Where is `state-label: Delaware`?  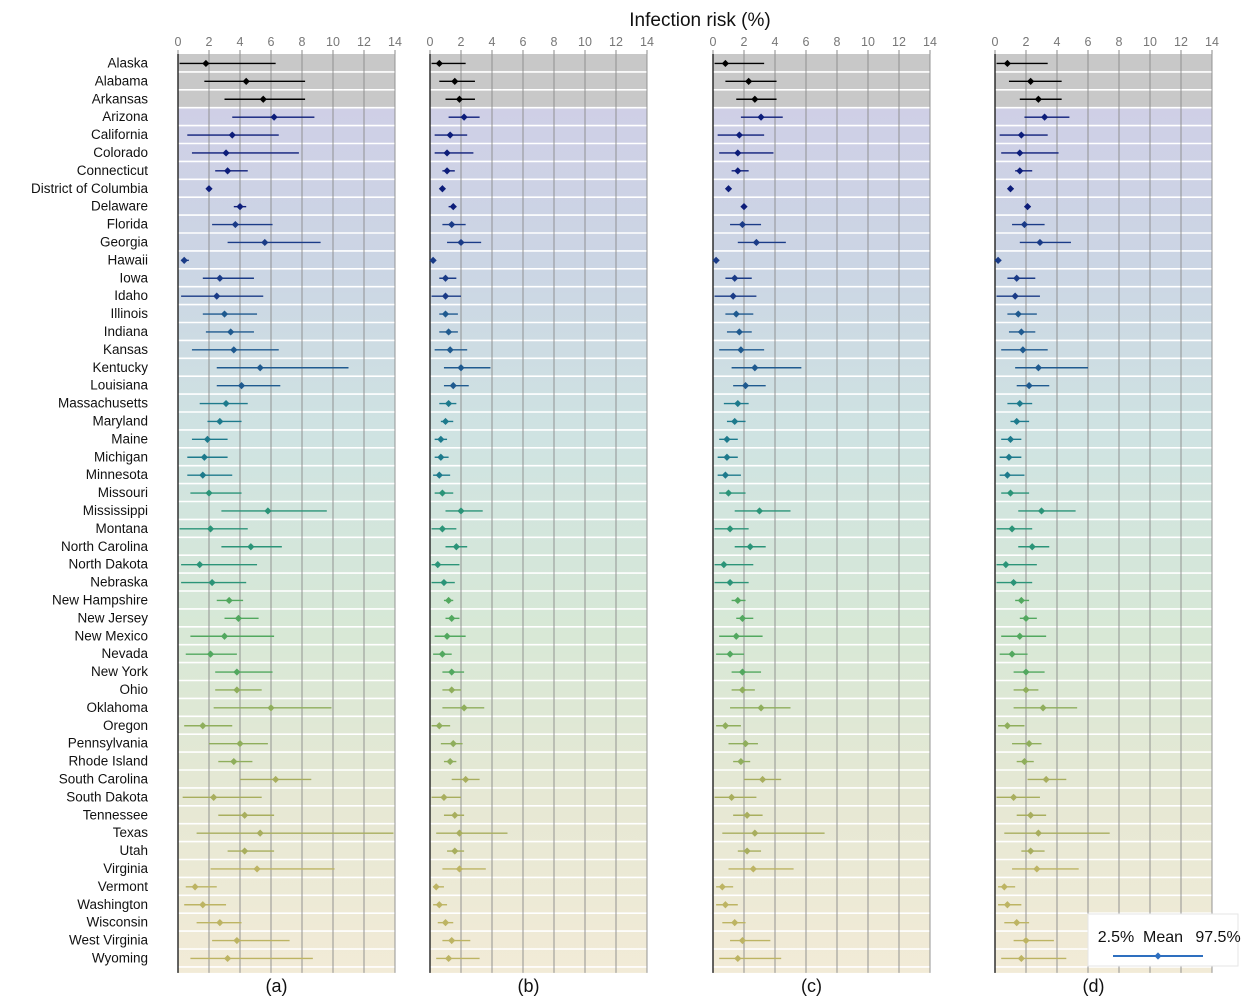 state-label: Delaware is located at coordinates (119, 206).